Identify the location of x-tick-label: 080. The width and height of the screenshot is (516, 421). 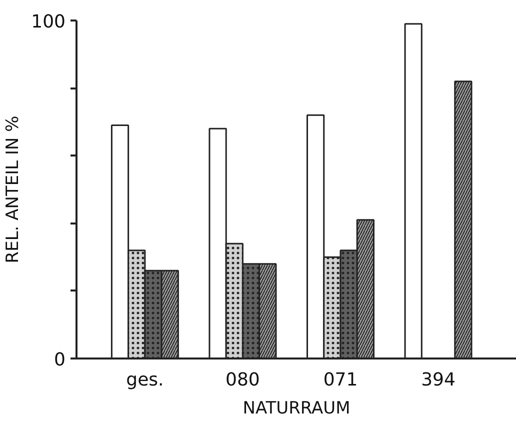
(243, 380).